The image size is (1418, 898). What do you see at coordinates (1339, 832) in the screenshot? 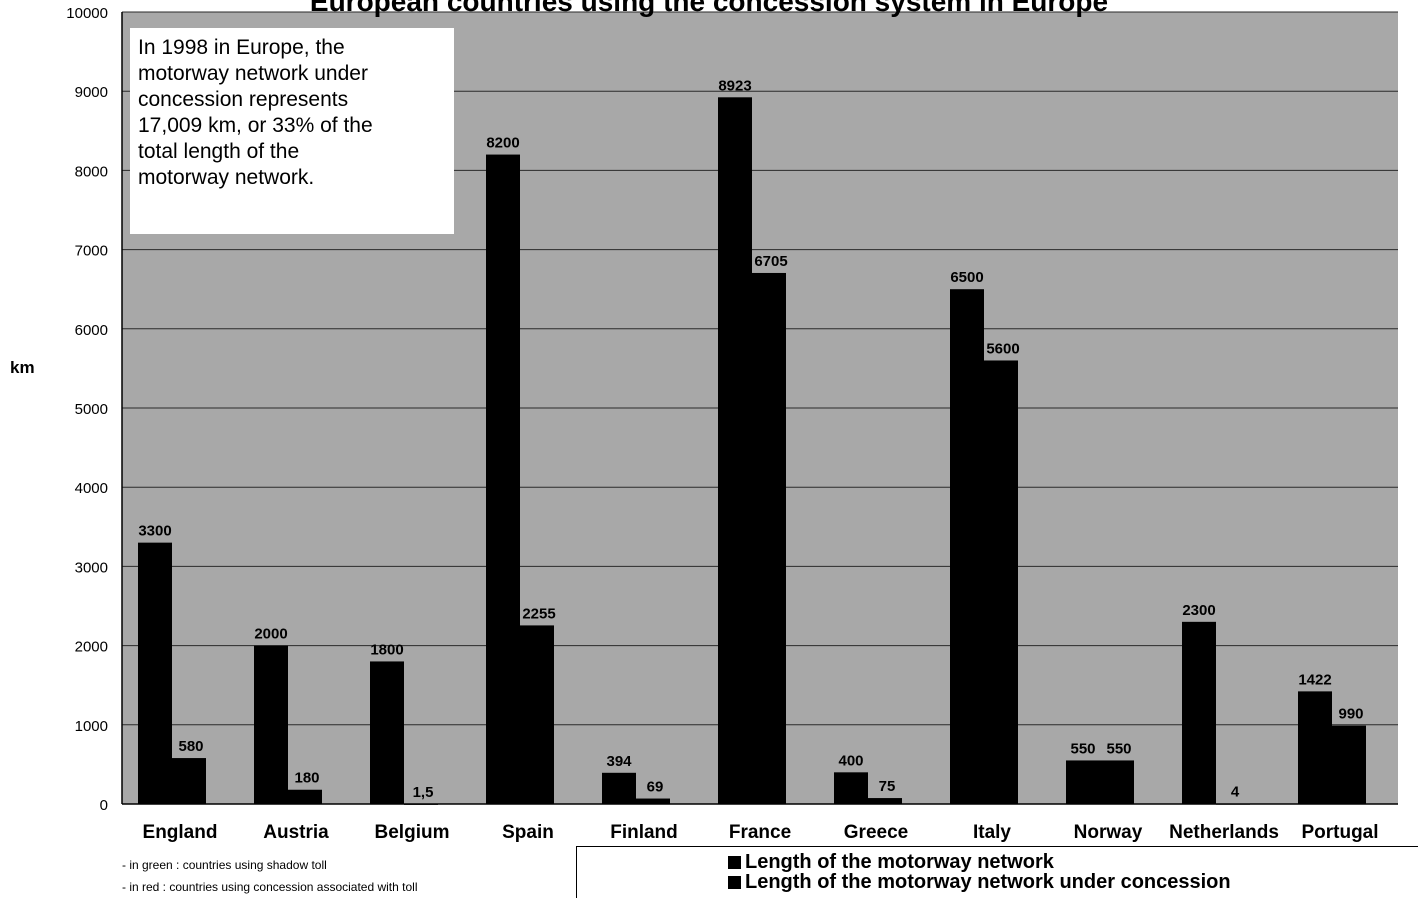
I see `x-tick-label: Portugal` at bounding box center [1339, 832].